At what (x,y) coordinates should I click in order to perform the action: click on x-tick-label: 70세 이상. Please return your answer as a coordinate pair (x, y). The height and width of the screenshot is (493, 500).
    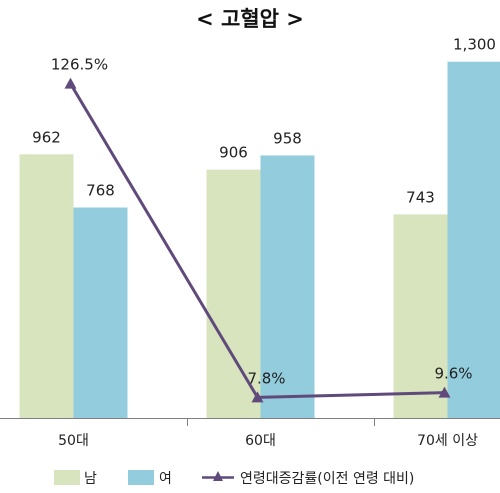
    Looking at the image, I should click on (447, 441).